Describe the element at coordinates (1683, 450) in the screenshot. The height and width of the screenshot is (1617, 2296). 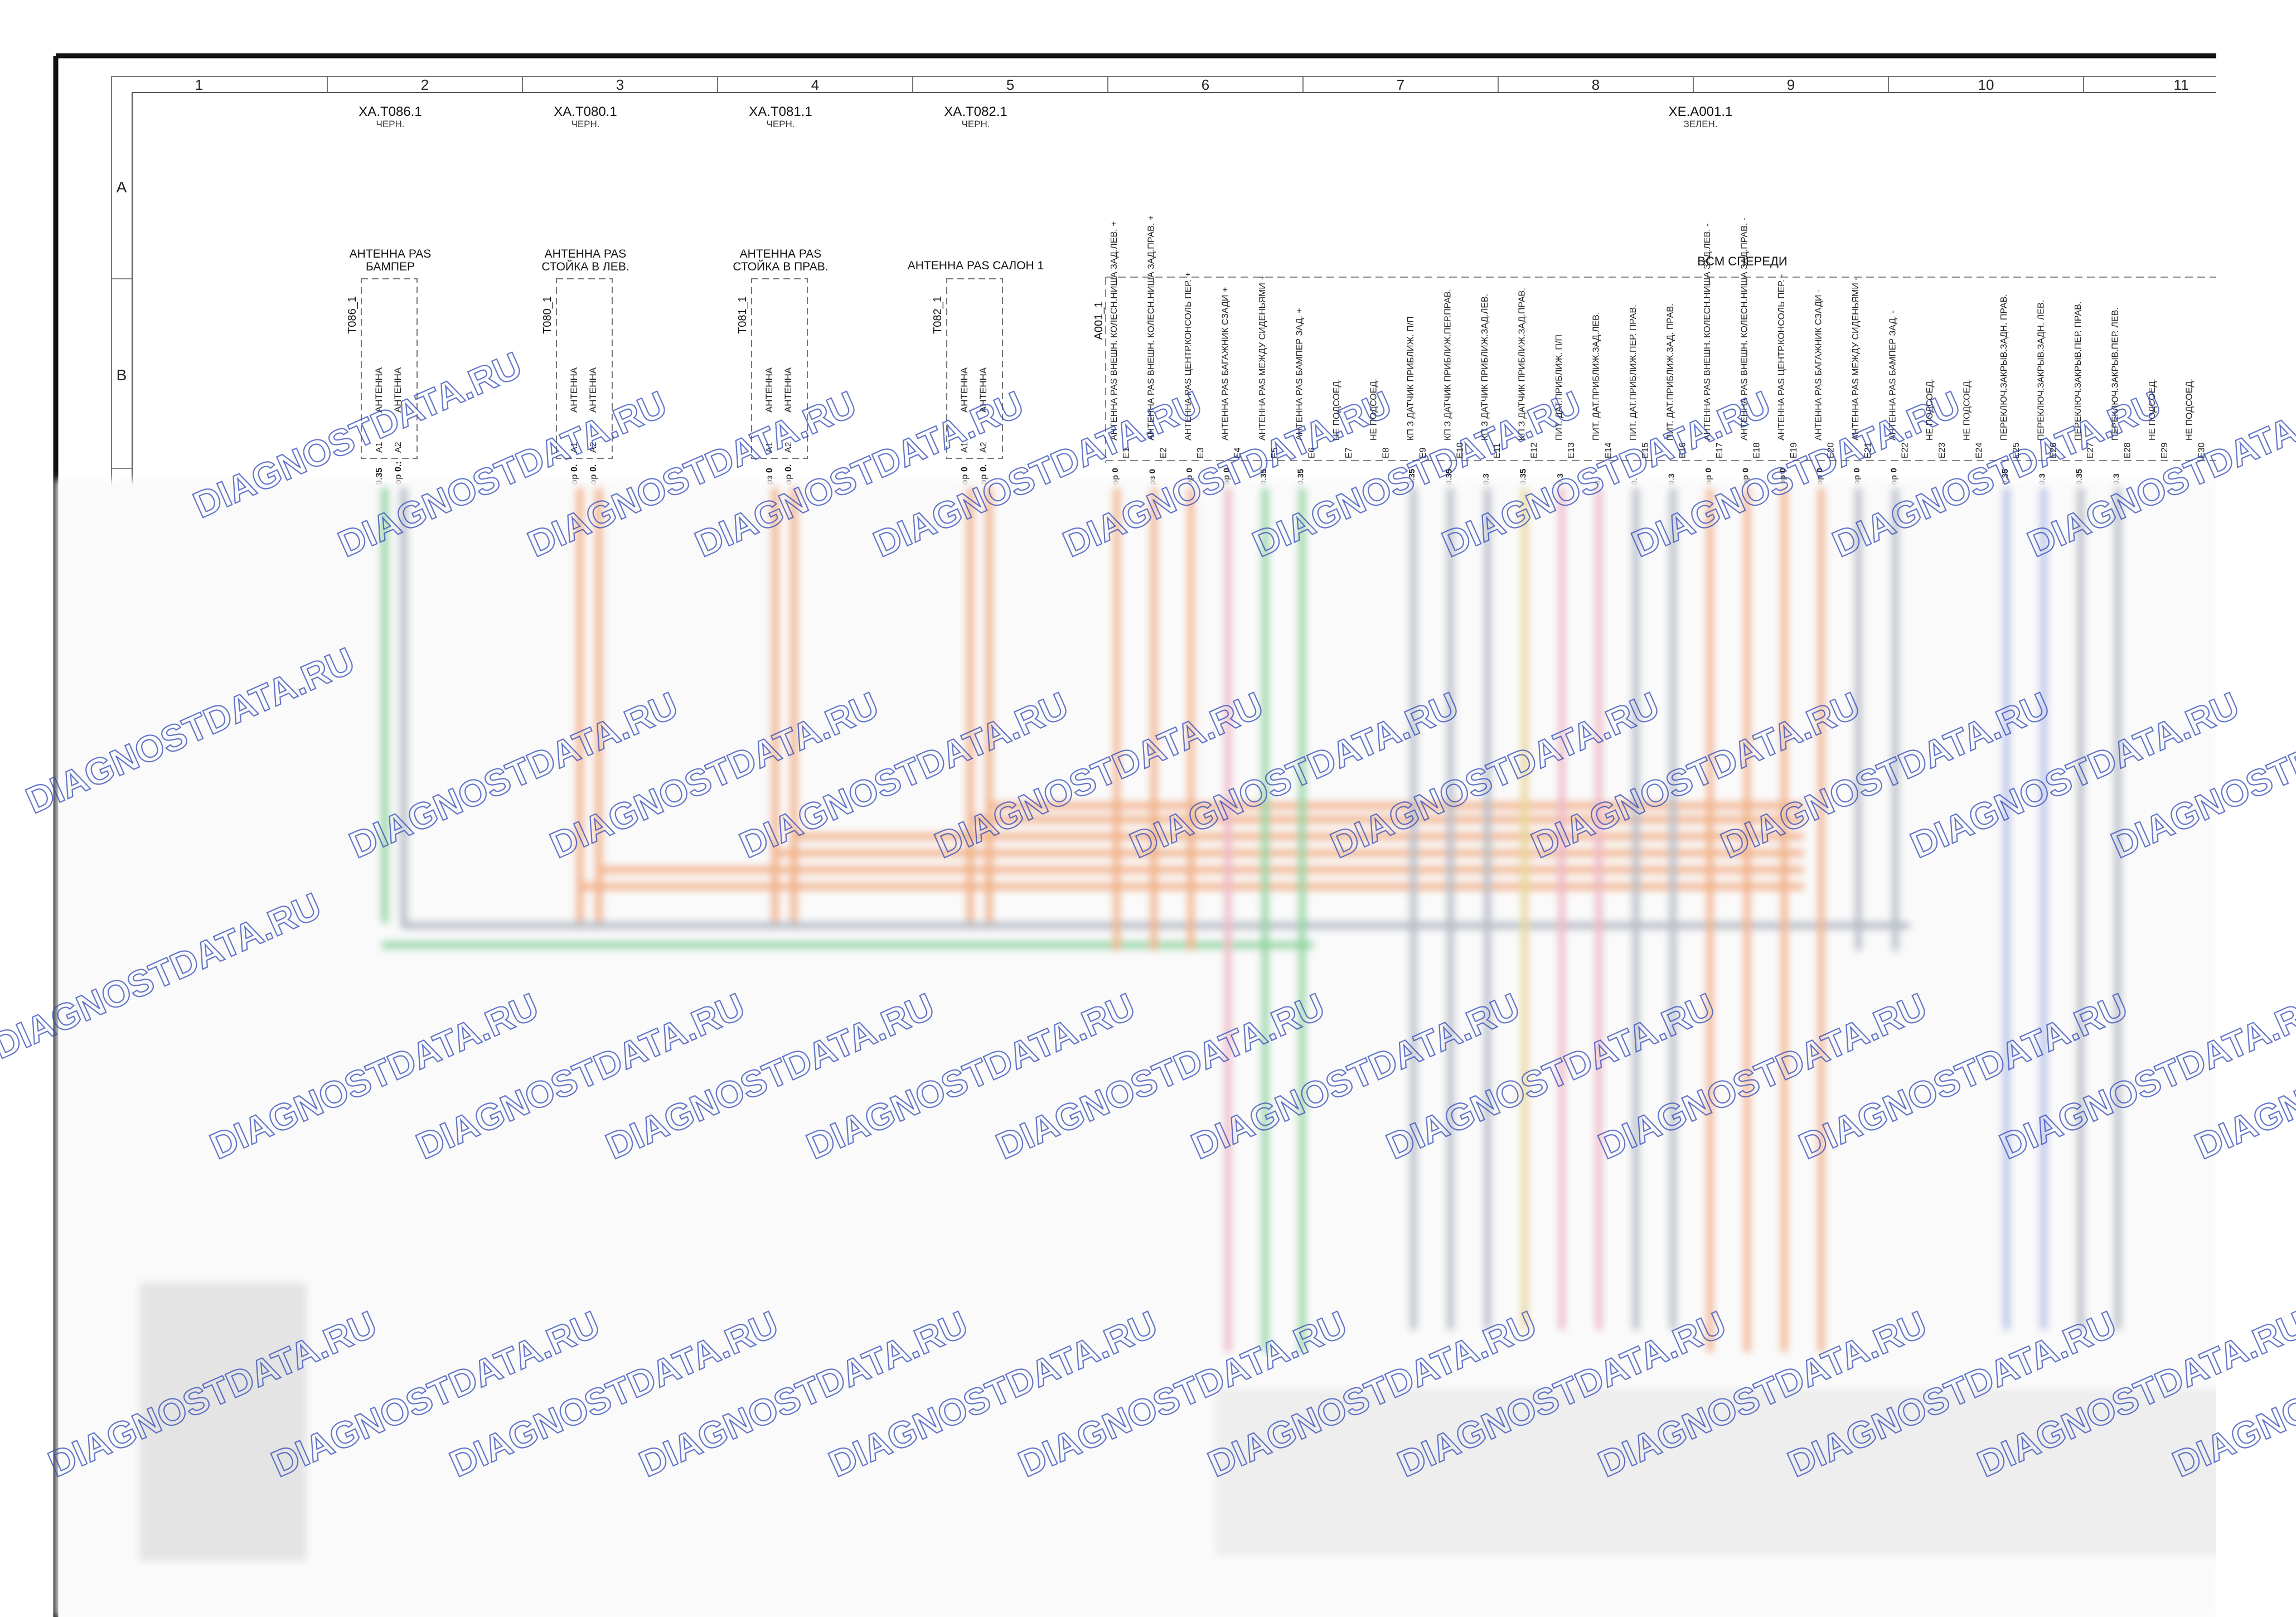
I see `bcm-pin-number: E16` at that location.